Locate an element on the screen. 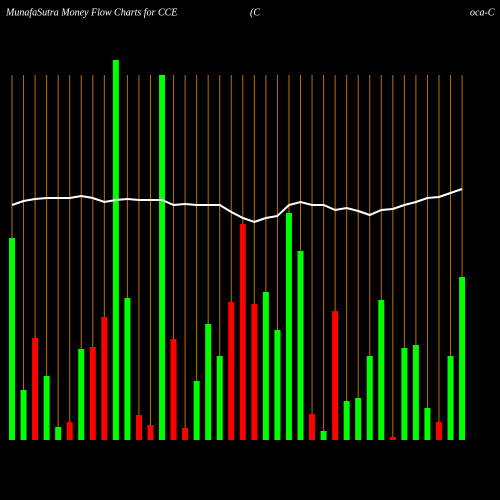  chart-title: MunafaSutra Money Flow Charts for CCE is located at coordinates (91, 12).